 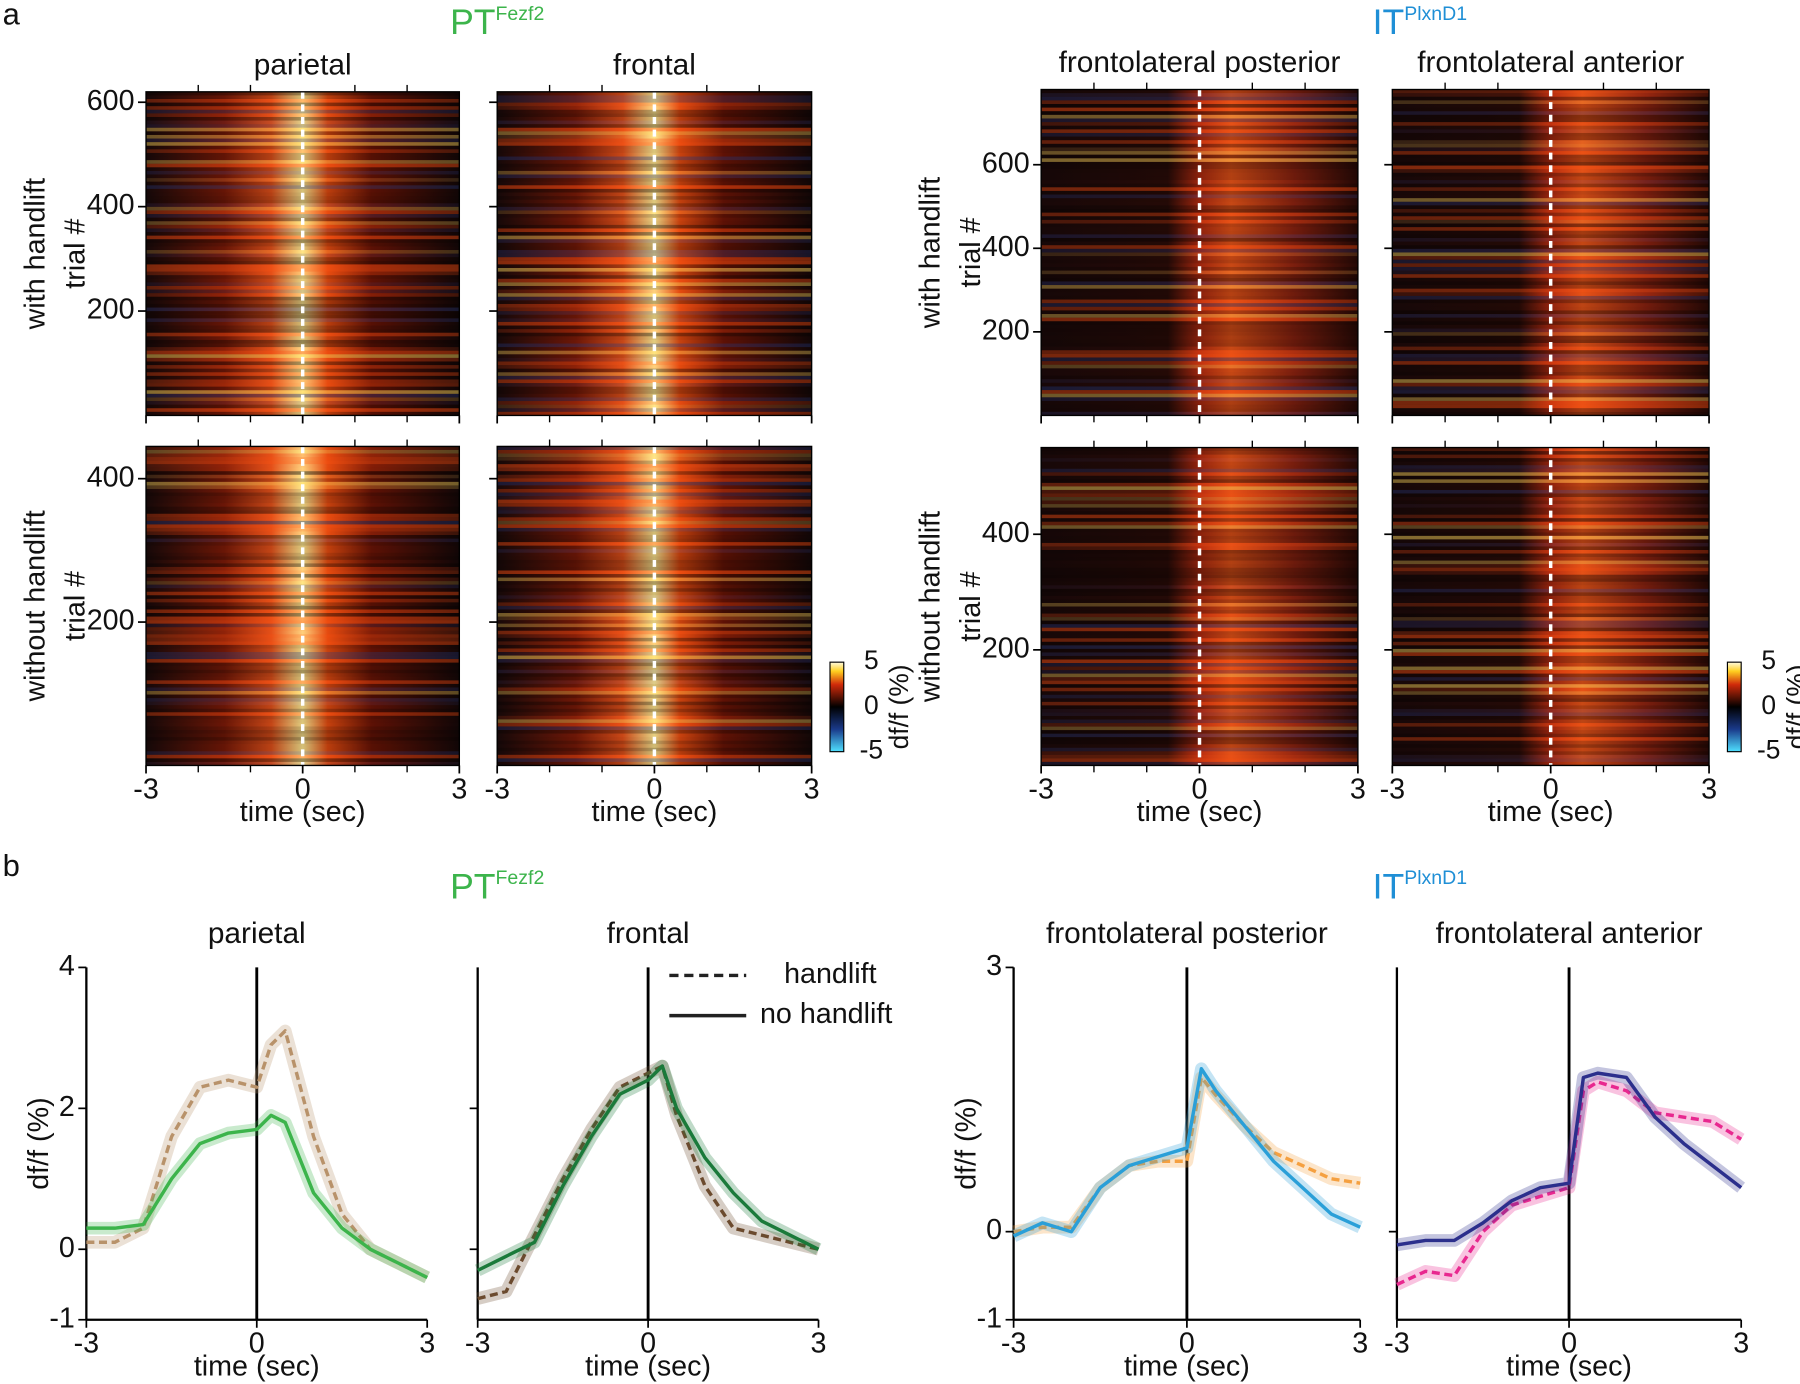 What do you see at coordinates (472, 23) in the screenshot?
I see `group-name: PT` at bounding box center [472, 23].